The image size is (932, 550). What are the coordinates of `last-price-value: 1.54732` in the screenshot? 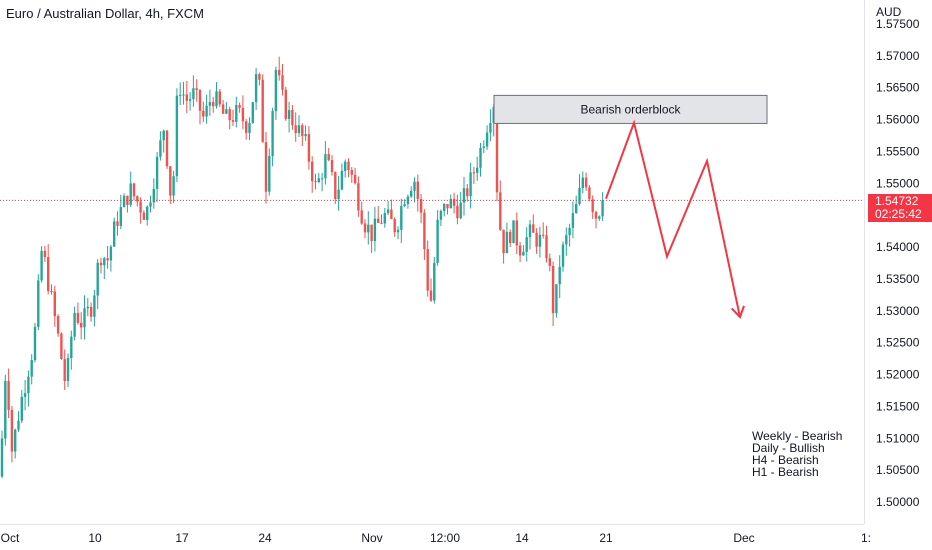 It's located at (897, 201).